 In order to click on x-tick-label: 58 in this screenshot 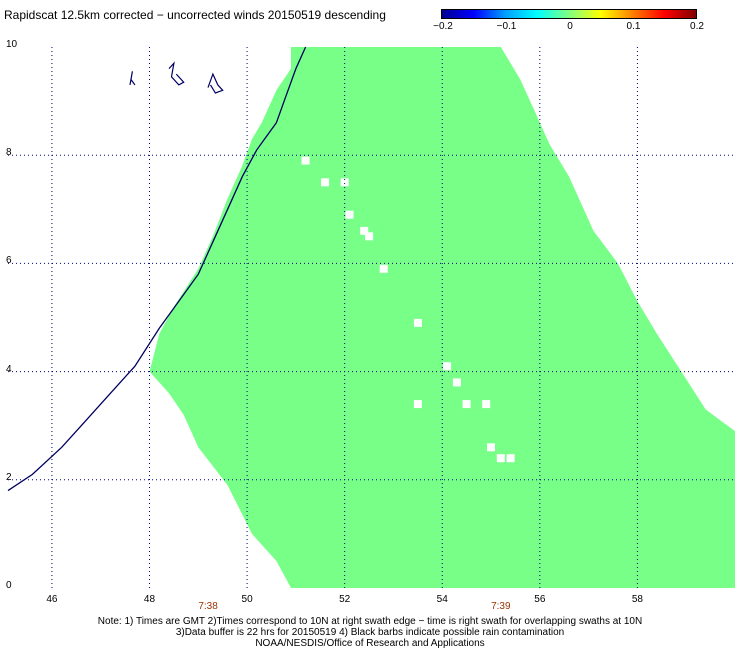, I will do `click(637, 599)`.